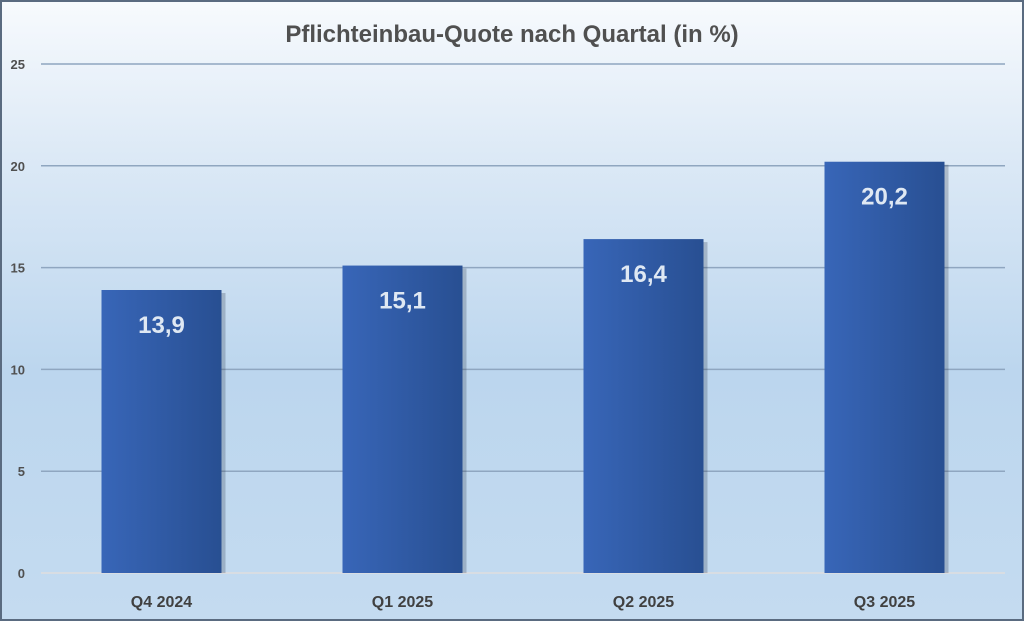 This screenshot has width=1024, height=621. What do you see at coordinates (161, 602) in the screenshot?
I see `x-tick-label: Q4 2024` at bounding box center [161, 602].